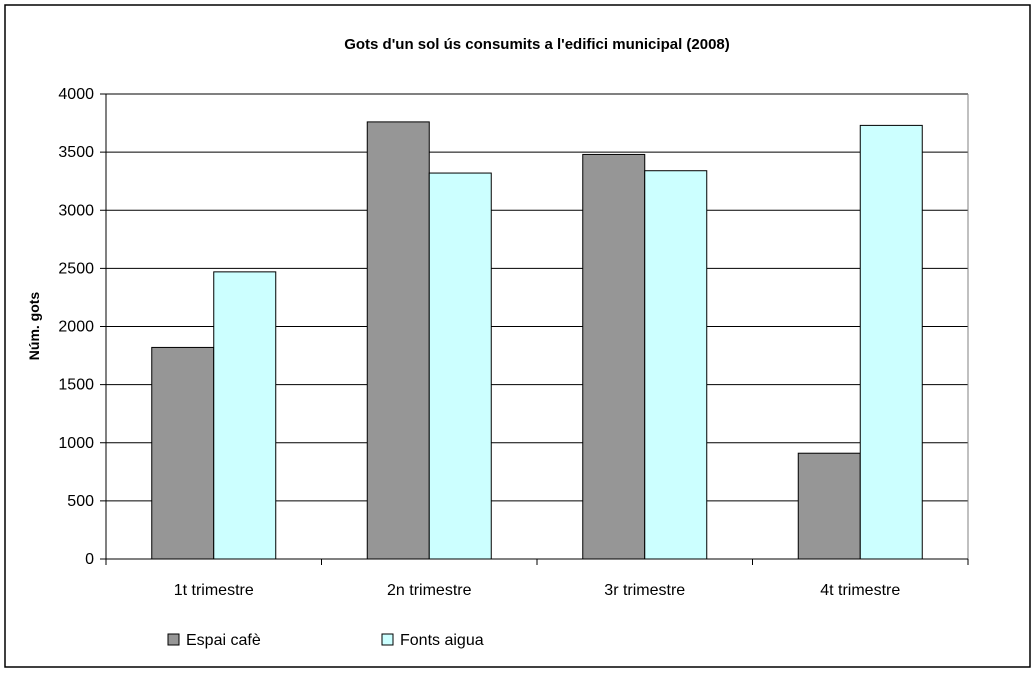 This screenshot has height=677, width=1035. What do you see at coordinates (76, 443) in the screenshot?
I see `y-tick-label: 1000` at bounding box center [76, 443].